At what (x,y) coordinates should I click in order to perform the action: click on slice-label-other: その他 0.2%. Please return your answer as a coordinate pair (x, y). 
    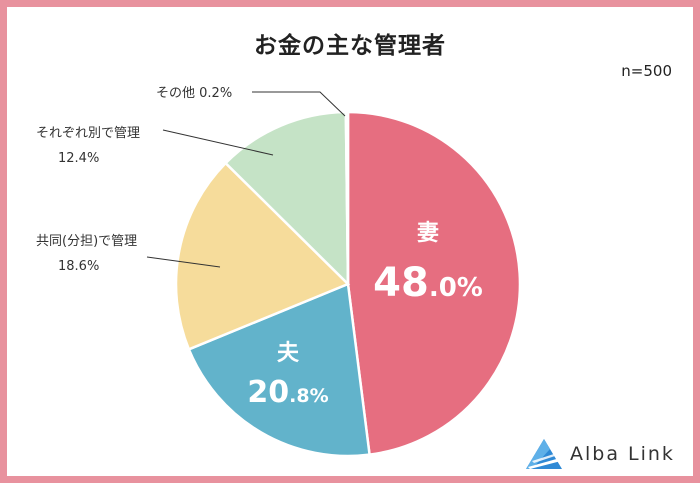
    Looking at the image, I should click on (194, 93).